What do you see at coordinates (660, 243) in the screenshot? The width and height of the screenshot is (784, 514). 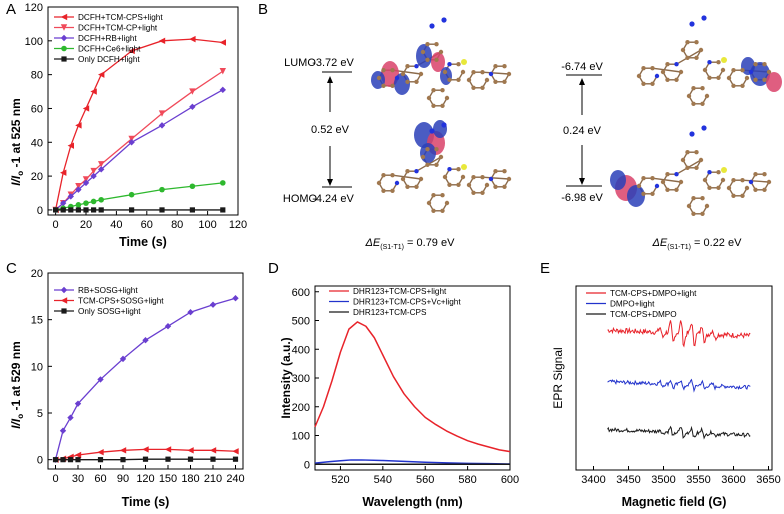 I see `right-delta-symbol: ΔE` at bounding box center [660, 243].